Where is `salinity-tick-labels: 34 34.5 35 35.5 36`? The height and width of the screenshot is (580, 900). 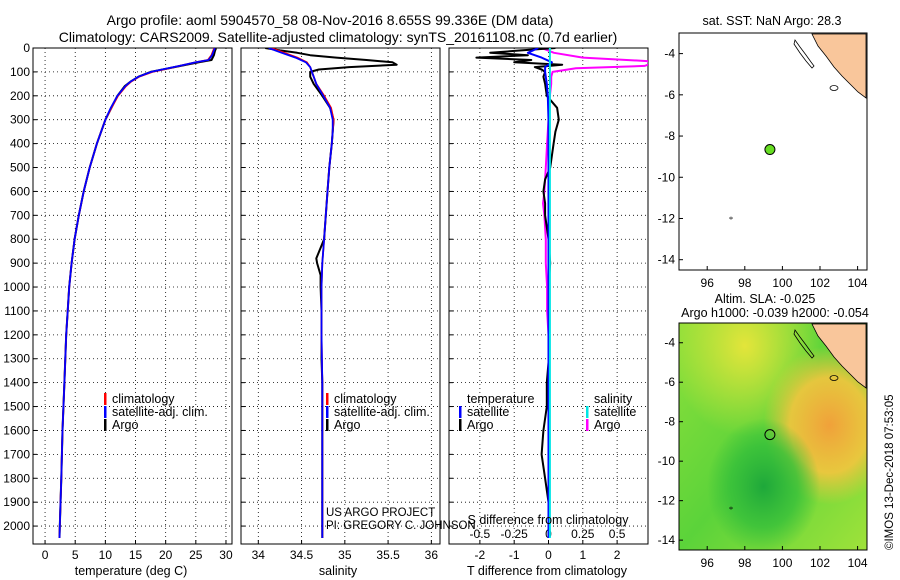 salinity-tick-labels: 34 34.5 35 35.5 36 is located at coordinates (345, 555).